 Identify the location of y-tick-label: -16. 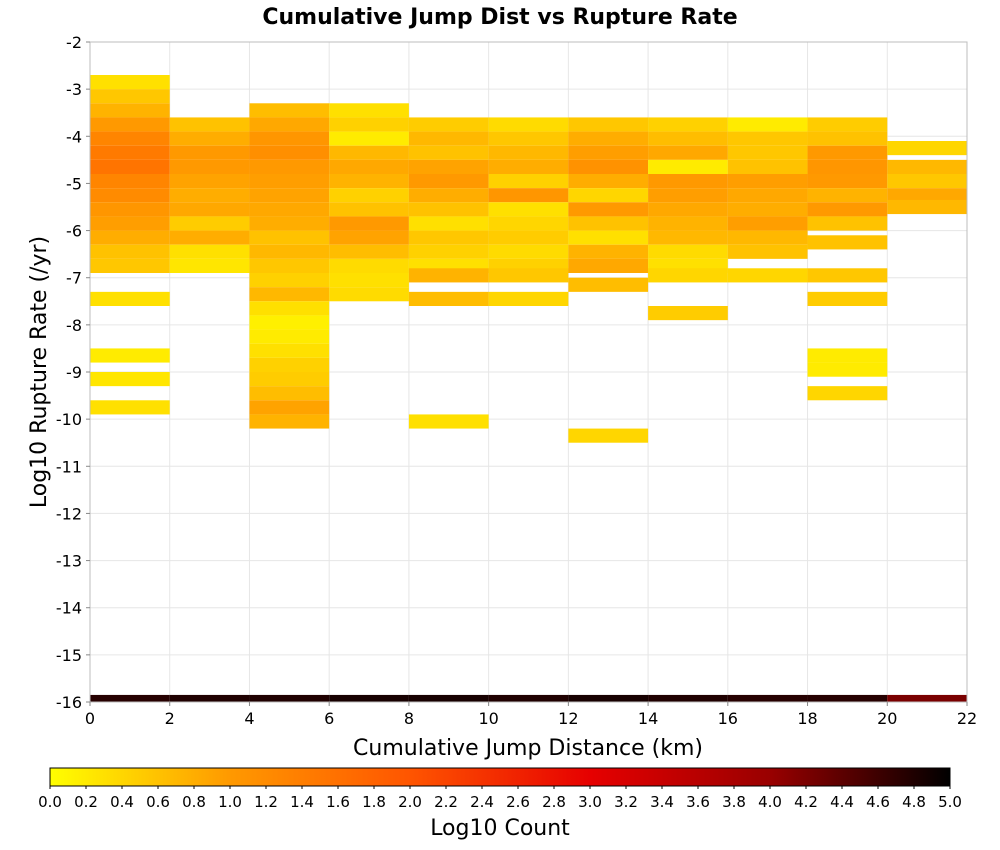
(69, 702).